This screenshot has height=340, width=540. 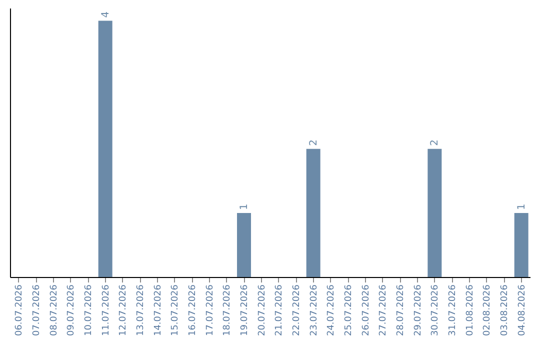 What do you see at coordinates (297, 310) in the screenshot?
I see `x-tick-label: 22.07.2026` at bounding box center [297, 310].